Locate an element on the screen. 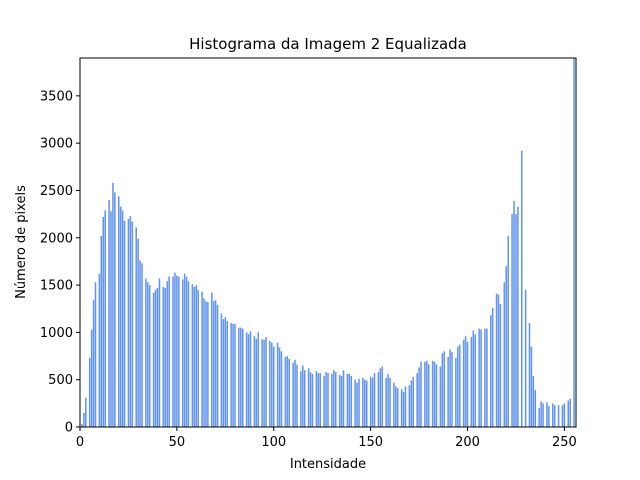  y-tick-label: 1500 is located at coordinates (56, 286).